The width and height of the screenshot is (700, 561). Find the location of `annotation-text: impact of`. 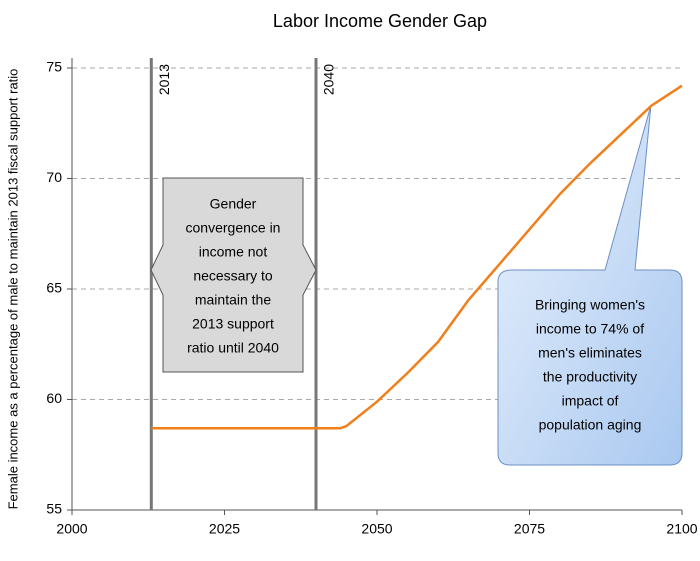

annotation-text: impact of is located at coordinates (590, 401).